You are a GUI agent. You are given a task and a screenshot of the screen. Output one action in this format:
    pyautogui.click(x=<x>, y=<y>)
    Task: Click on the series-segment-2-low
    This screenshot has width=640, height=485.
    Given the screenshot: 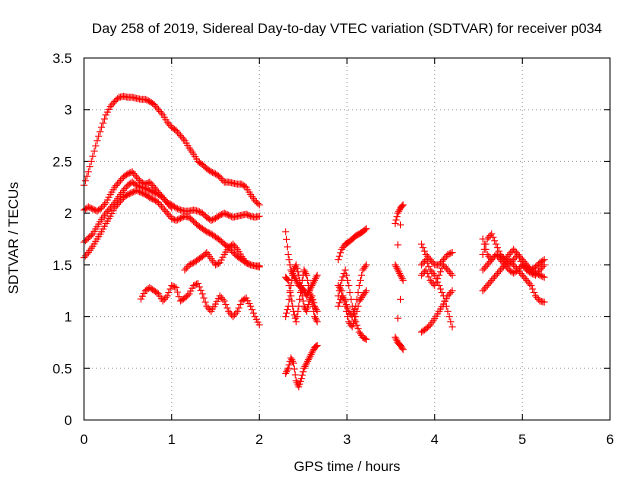 What is the action you would take?
    pyautogui.click(x=301, y=366)
    